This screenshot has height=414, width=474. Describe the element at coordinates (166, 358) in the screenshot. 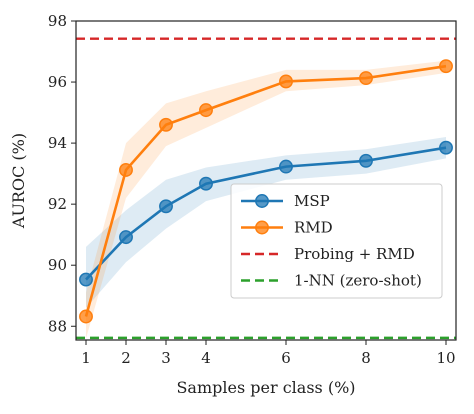

I see `x-tick-label-3: 3` at that location.